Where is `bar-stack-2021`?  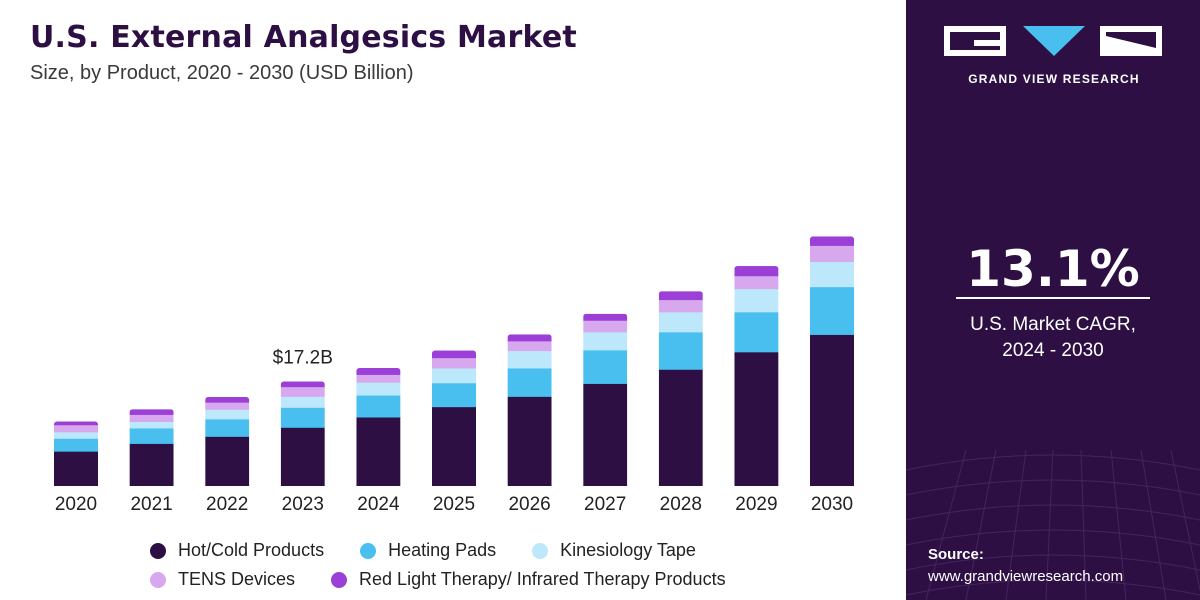
bar-stack-2021 is located at coordinates (151, 447).